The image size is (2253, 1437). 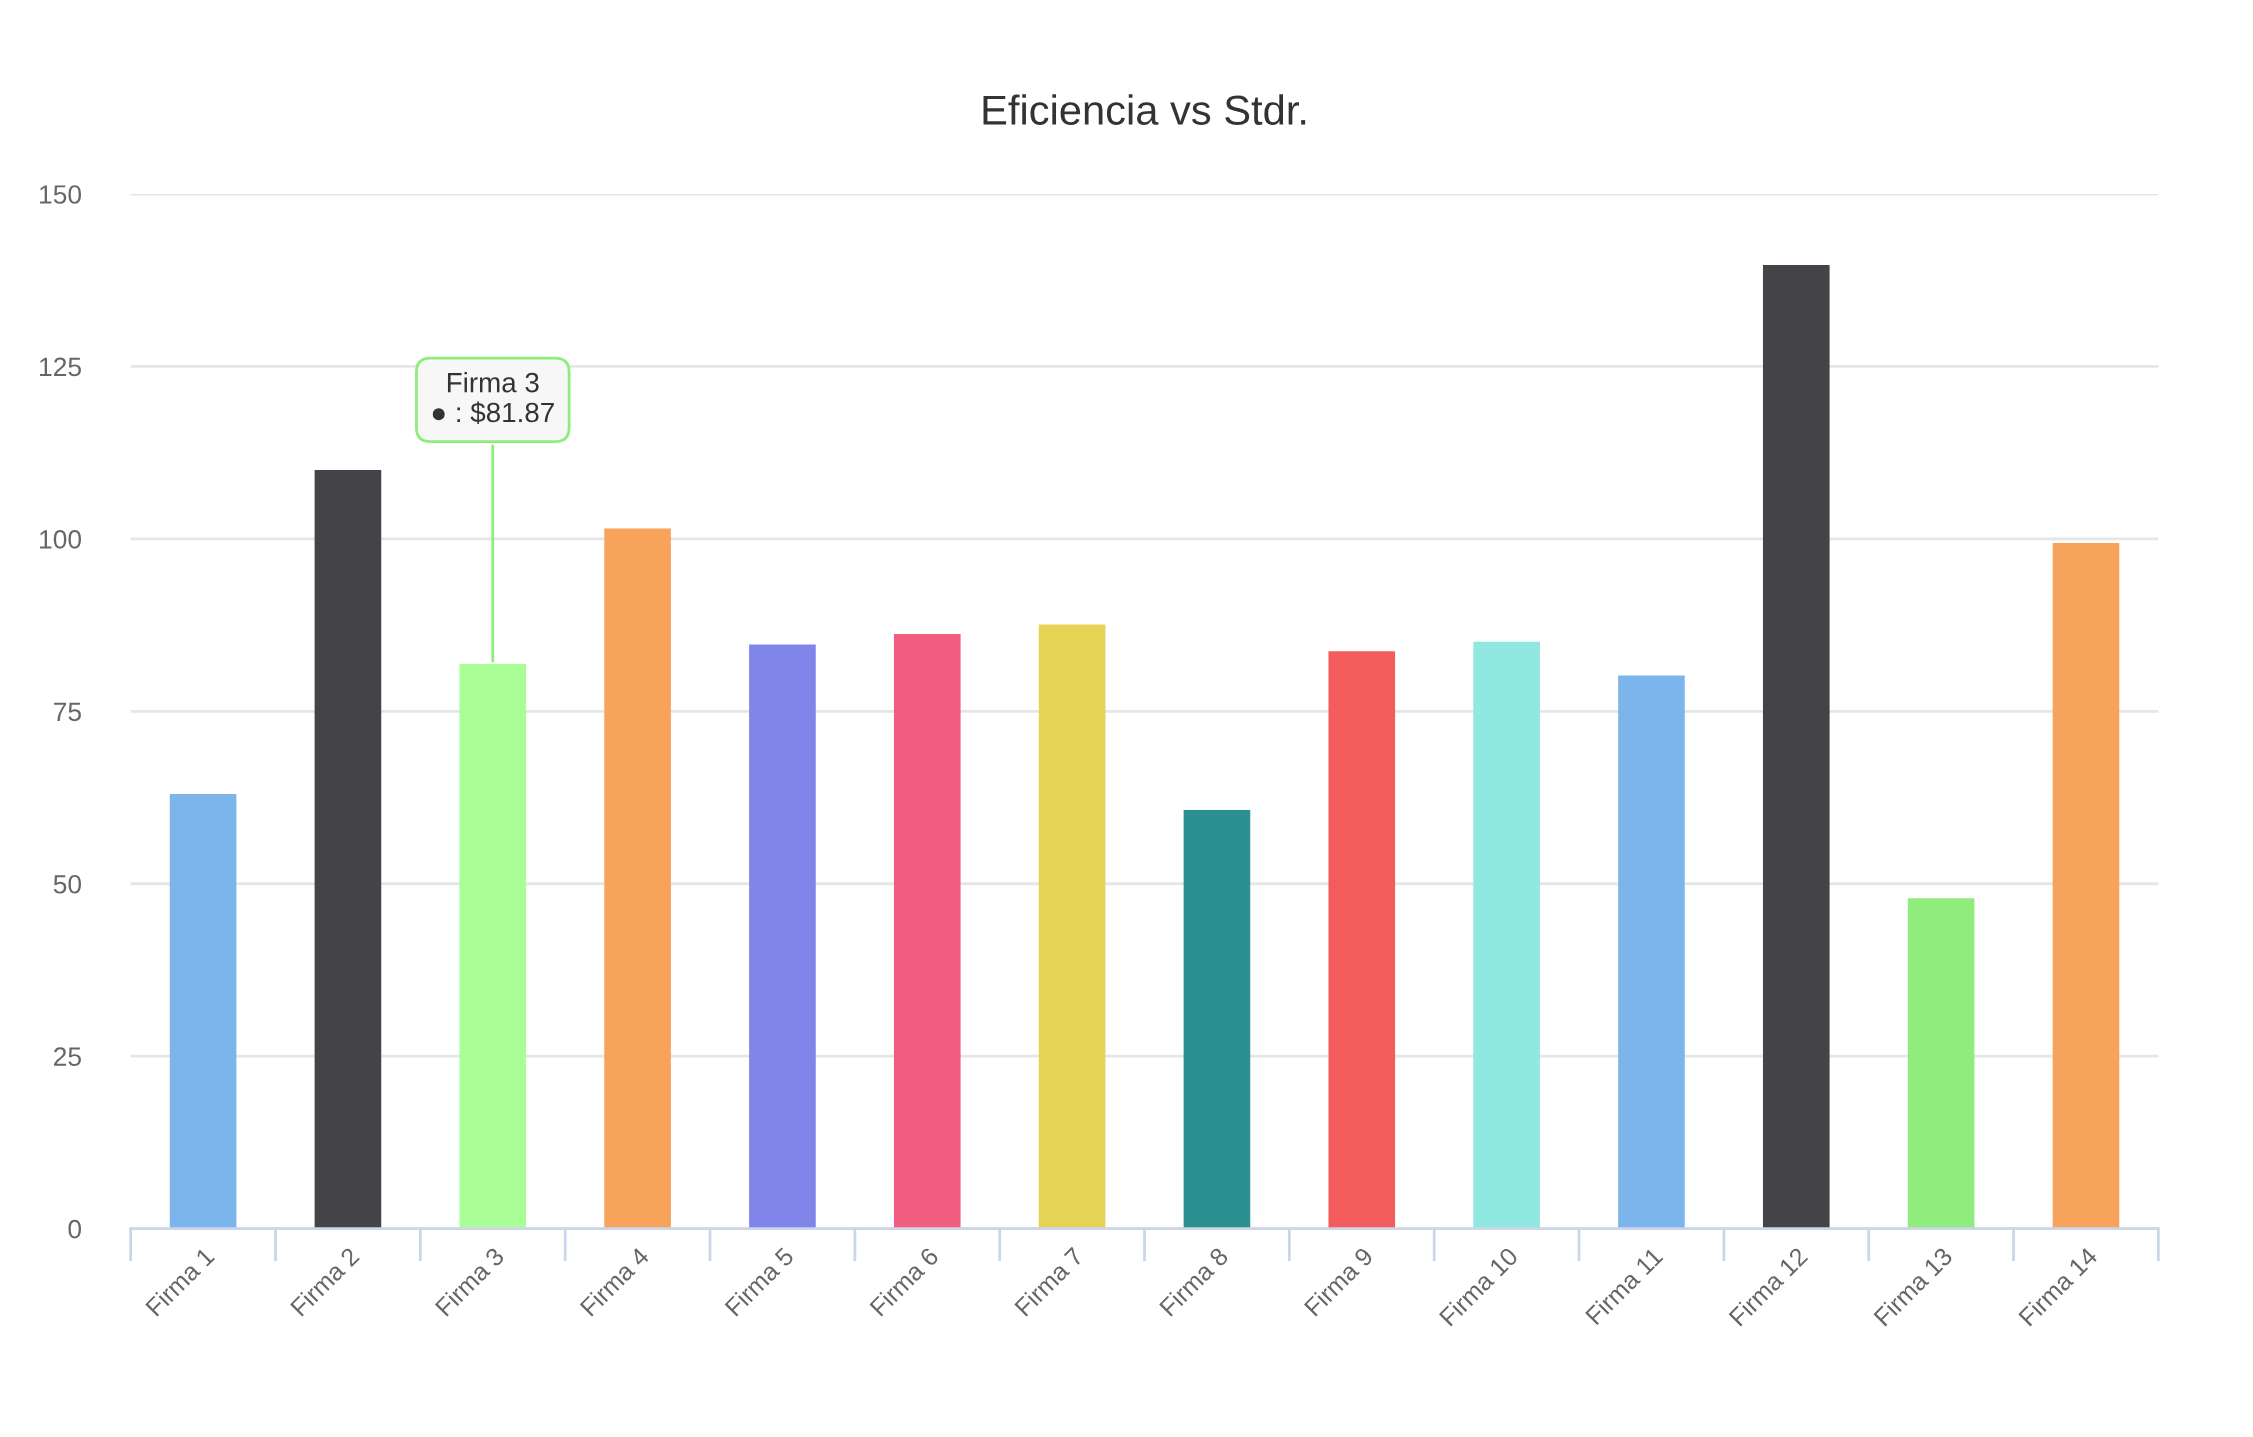 What do you see at coordinates (67, 884) in the screenshot?
I see `y-tick-label: 50` at bounding box center [67, 884].